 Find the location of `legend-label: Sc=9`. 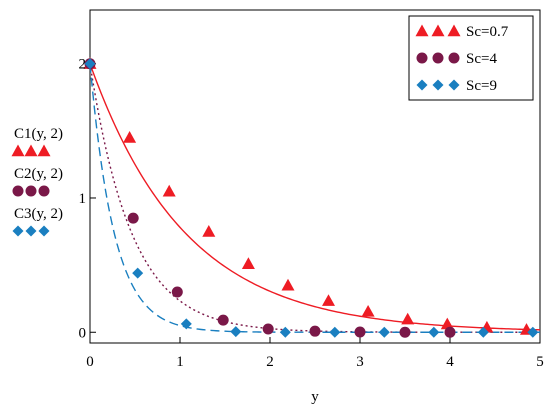

legend-label: Sc=9 is located at coordinates (481, 86).